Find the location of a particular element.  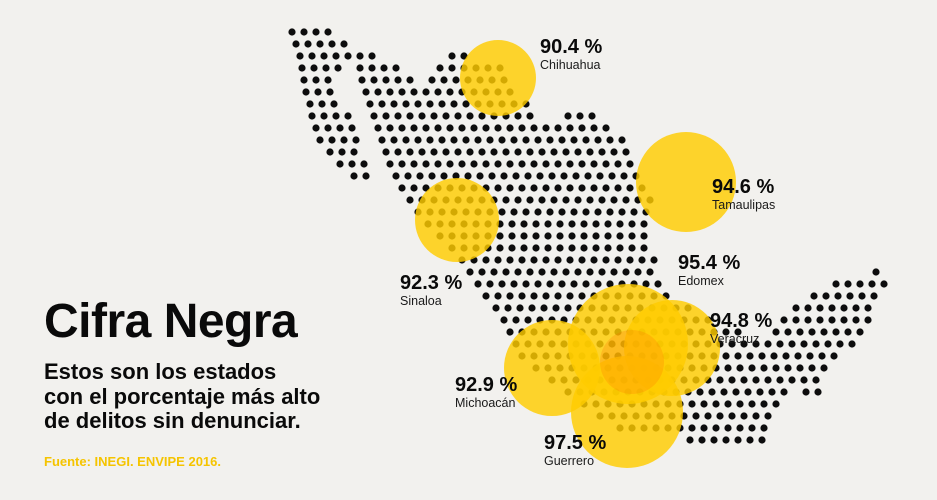

state-percentage: 97.5 % is located at coordinates (575, 443).